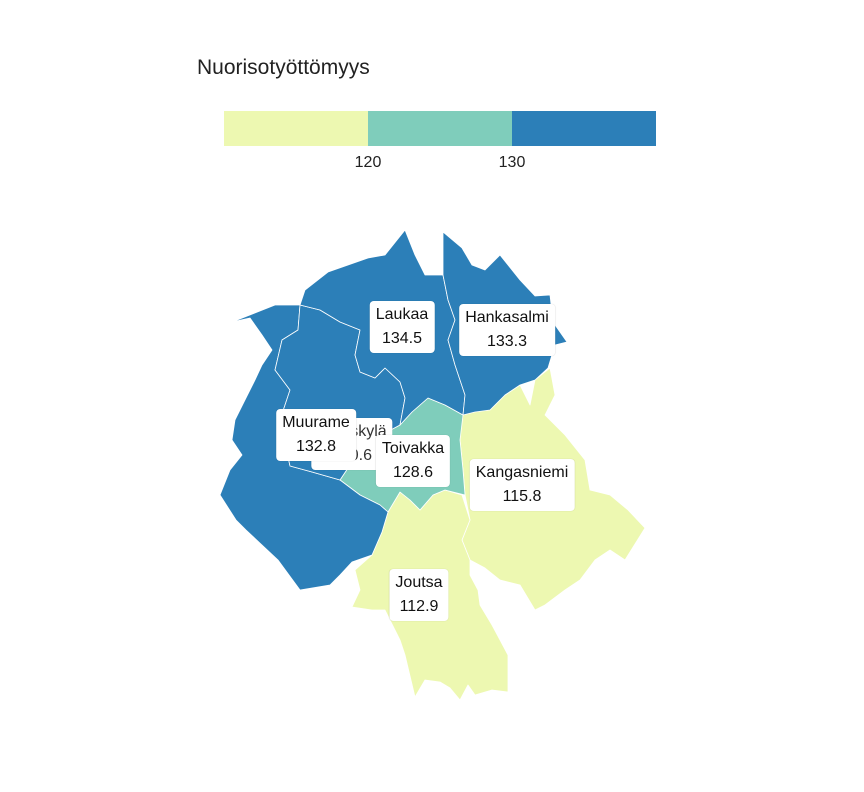 The width and height of the screenshot is (864, 792). Describe the element at coordinates (584, 128) in the screenshot. I see `legend-segment-high` at that location.